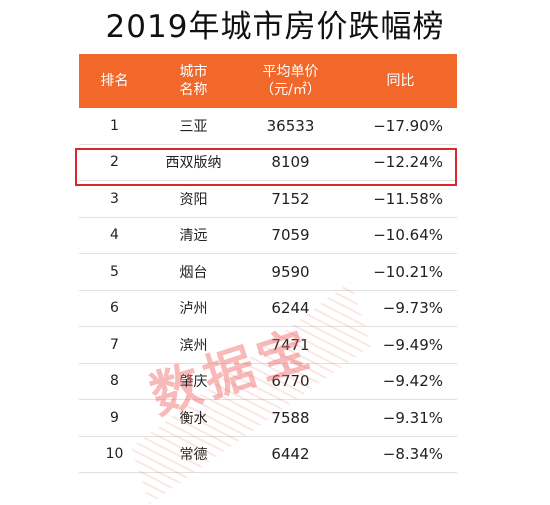  I want to click on cell-rank: 7, so click(114, 344).